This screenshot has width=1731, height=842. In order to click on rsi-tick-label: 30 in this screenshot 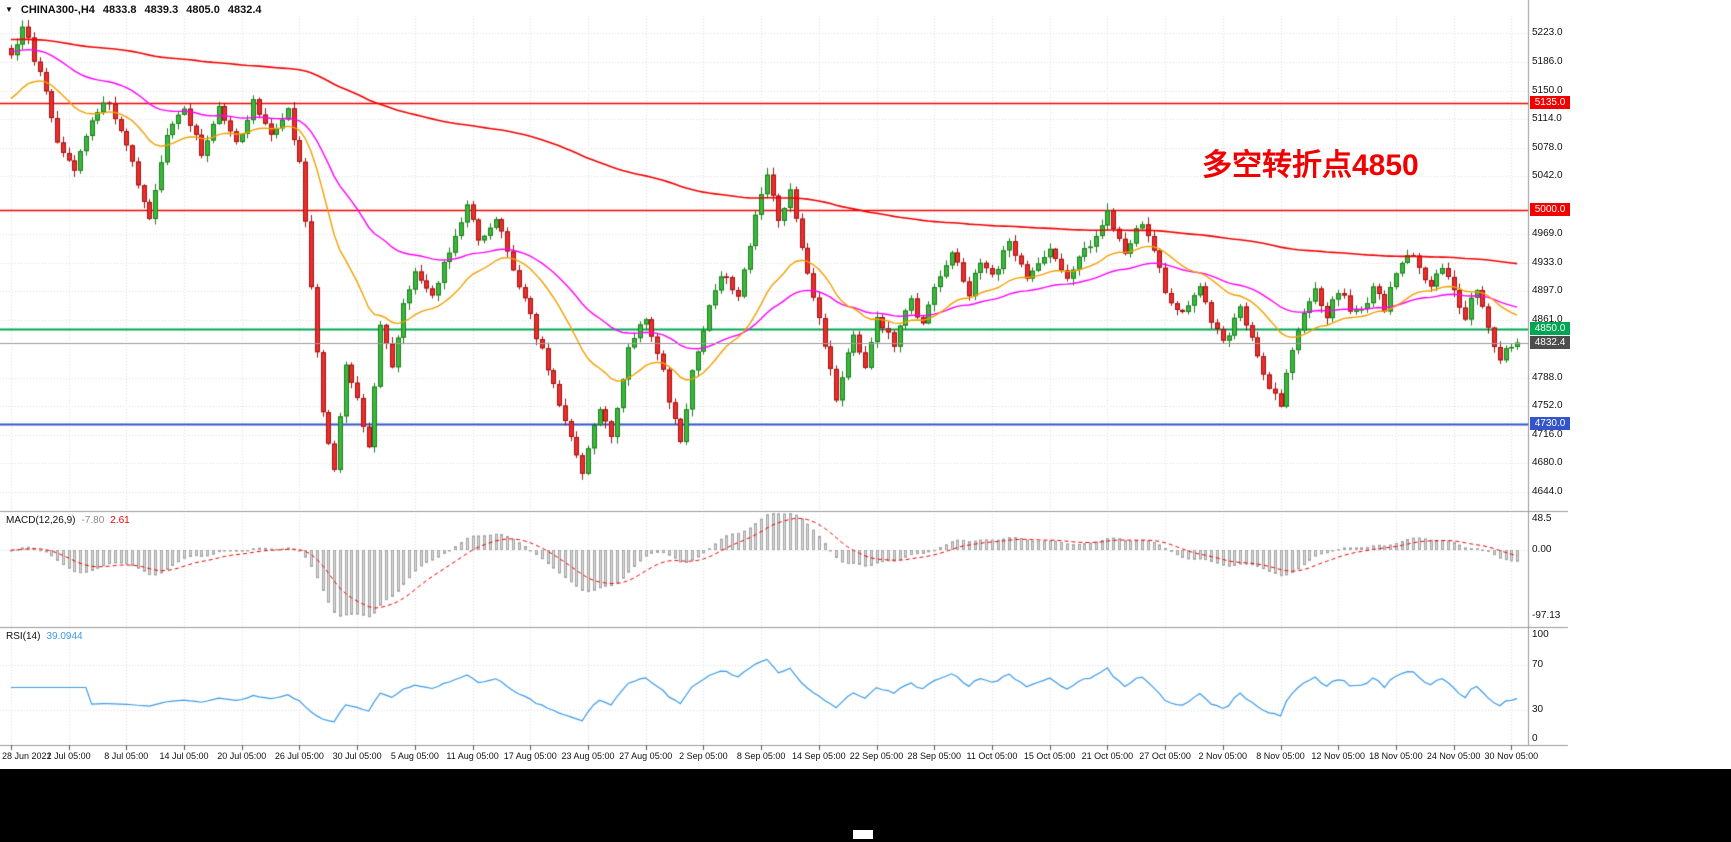, I will do `click(1538, 710)`.